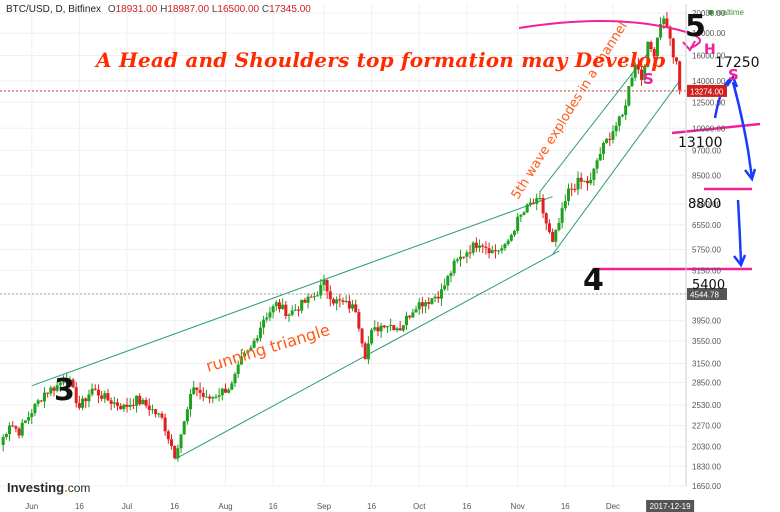 The height and width of the screenshot is (512, 780). Describe the element at coordinates (706, 249) in the screenshot. I see `y-tick-label: 5750.00` at that location.